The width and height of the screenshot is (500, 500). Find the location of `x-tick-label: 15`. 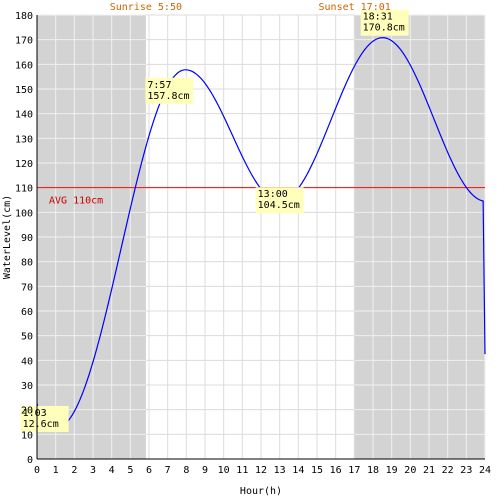

x-tick-label: 15 is located at coordinates (317, 470).